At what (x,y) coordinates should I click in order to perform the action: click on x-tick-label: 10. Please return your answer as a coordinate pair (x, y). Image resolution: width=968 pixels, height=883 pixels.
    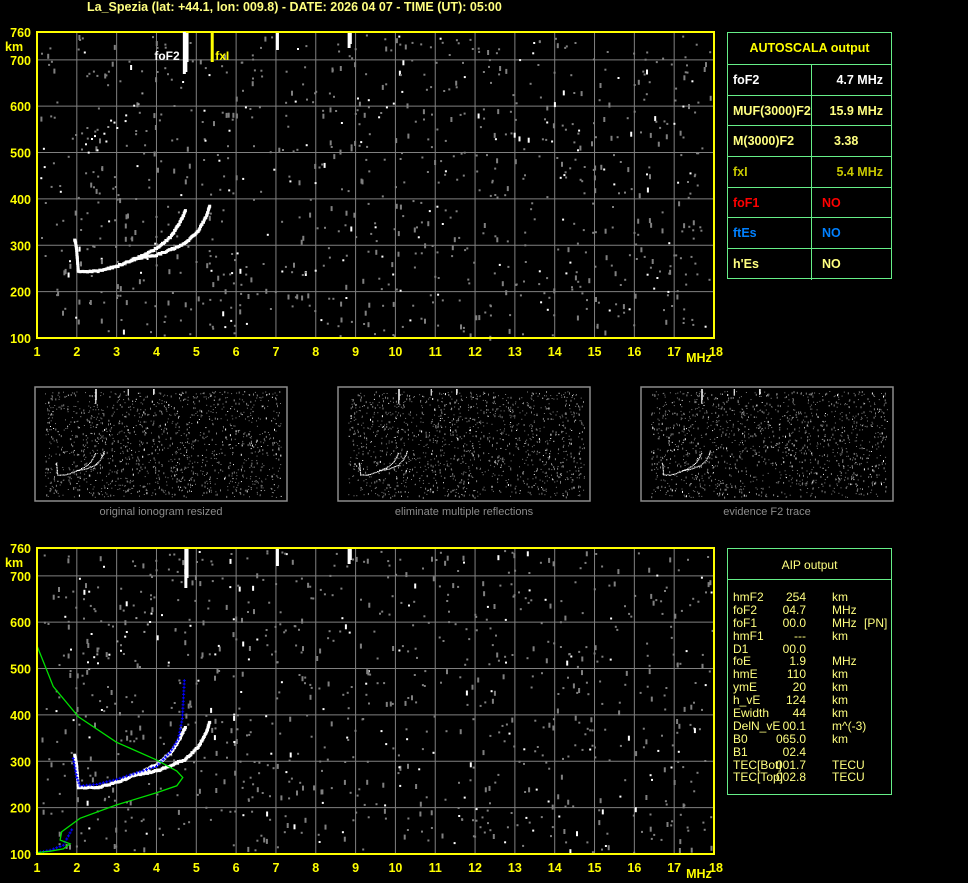
    Looking at the image, I should click on (395, 868).